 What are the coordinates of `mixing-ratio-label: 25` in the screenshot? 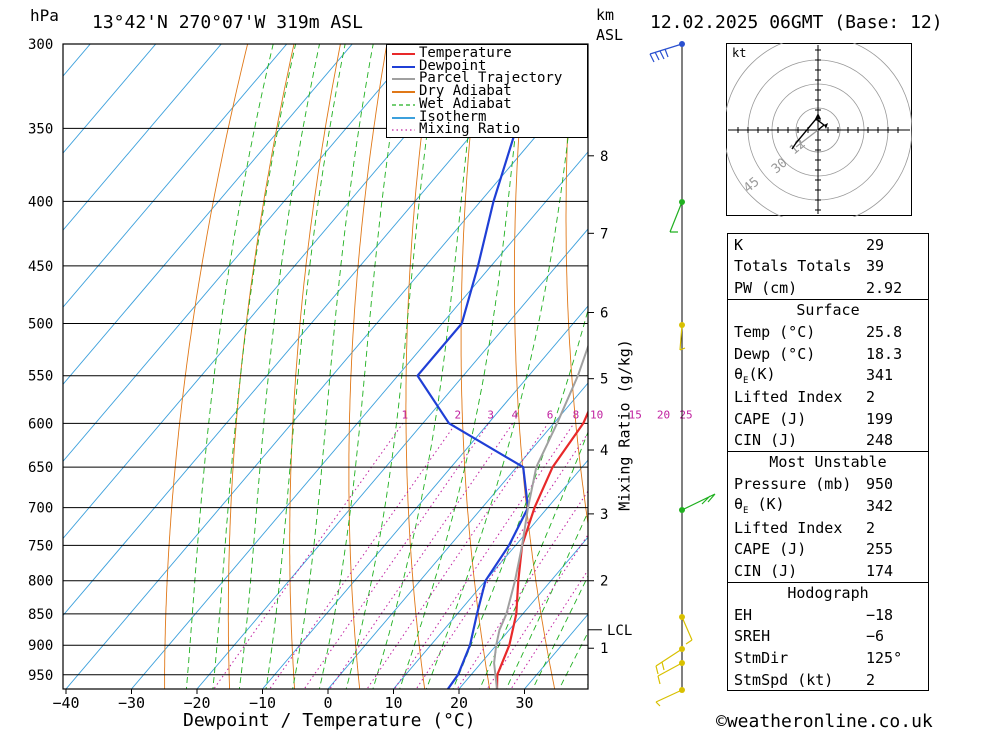 It's located at (685, 414).